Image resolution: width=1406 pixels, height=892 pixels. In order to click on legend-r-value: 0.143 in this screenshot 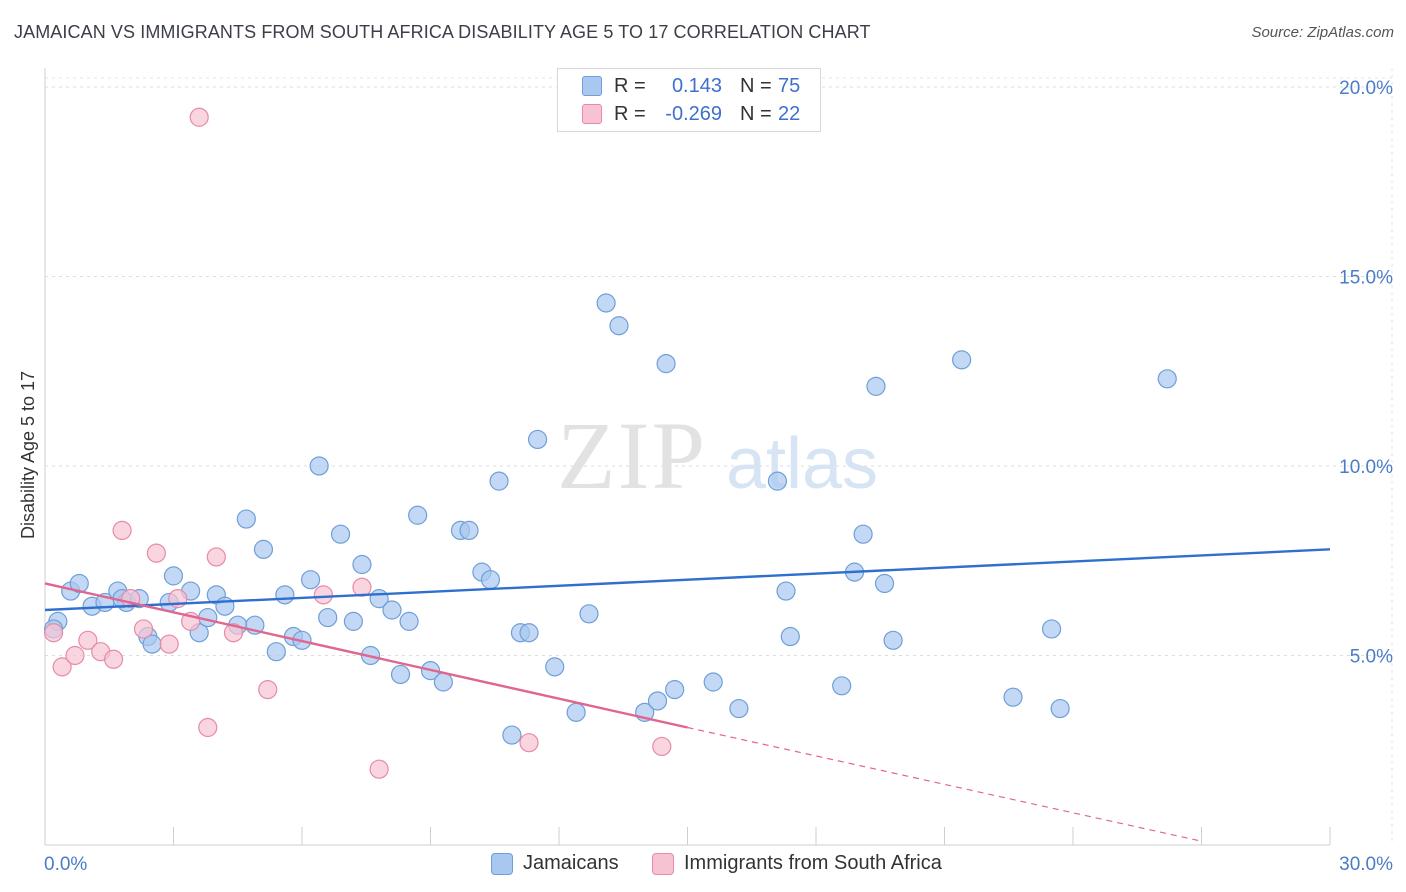, I will do `click(696, 85)`.